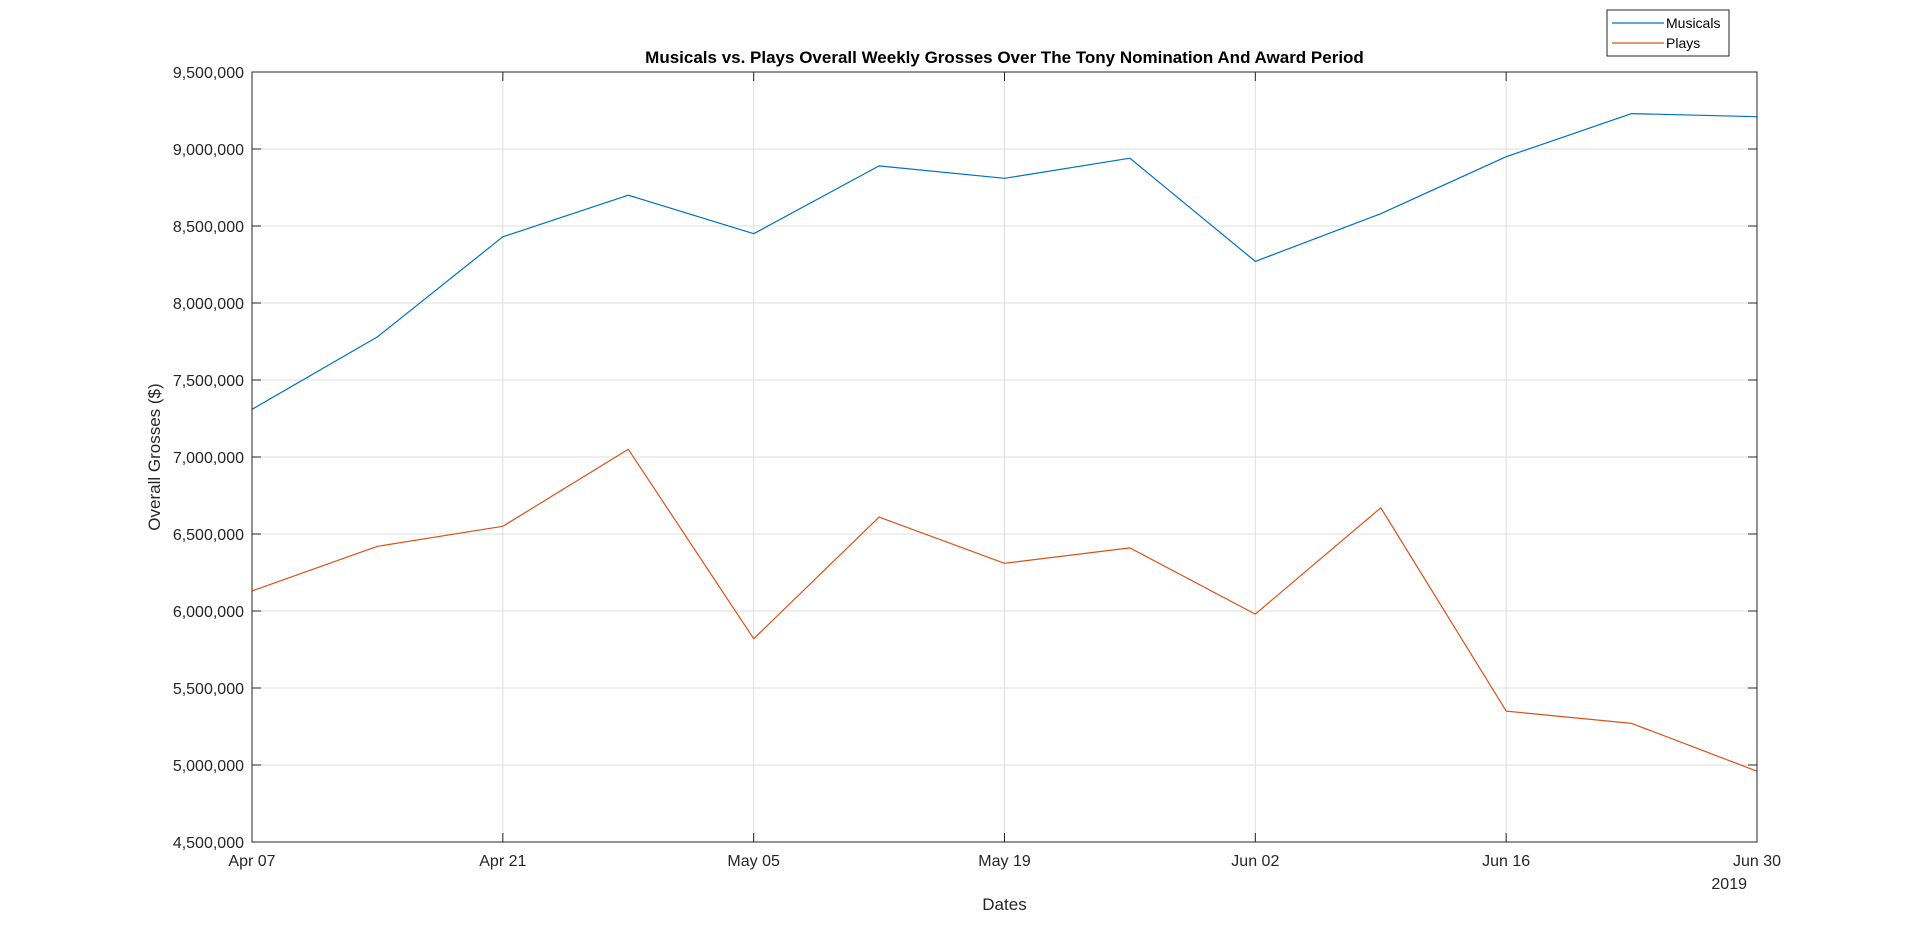 The width and height of the screenshot is (1920, 936). I want to click on x-tick-label: May 19, so click(1004, 861).